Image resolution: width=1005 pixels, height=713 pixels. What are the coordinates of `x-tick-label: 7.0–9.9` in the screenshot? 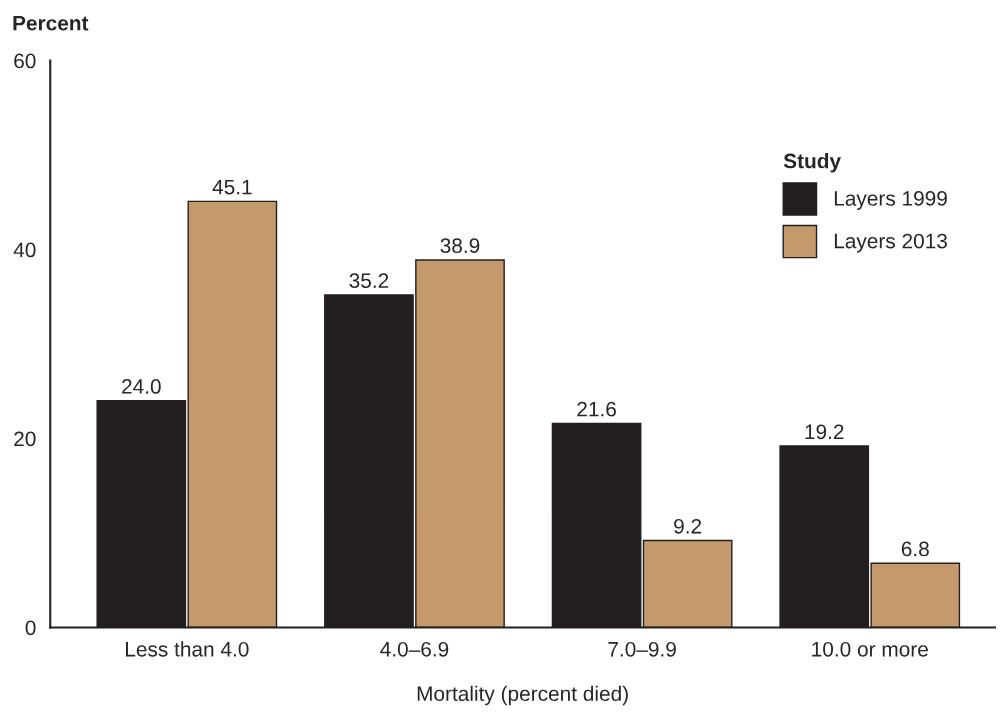 It's located at (642, 649).